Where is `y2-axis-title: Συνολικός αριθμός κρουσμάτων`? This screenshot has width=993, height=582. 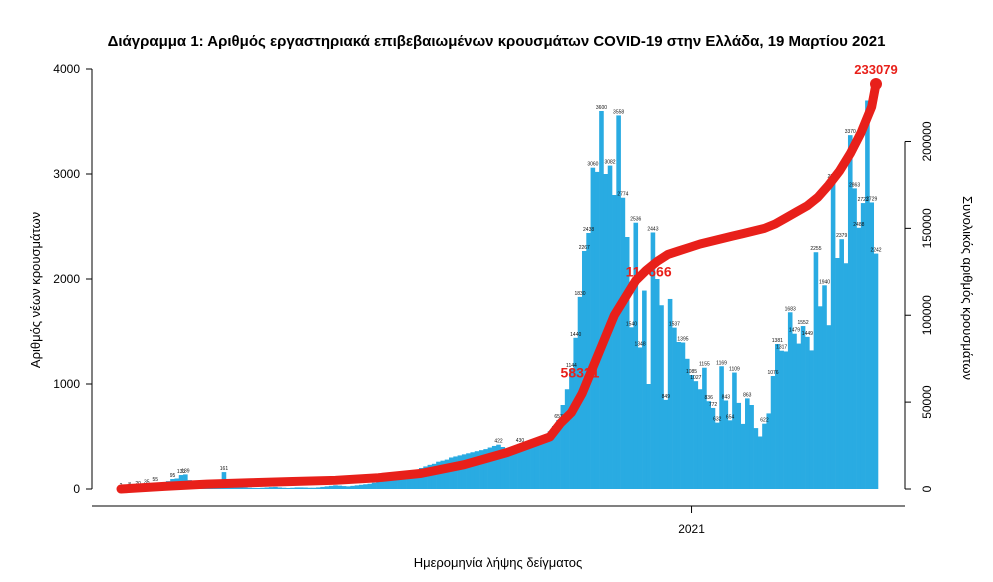
y2-axis-title: Συνολικός αριθμός κρουσμάτων is located at coordinates (967, 288).